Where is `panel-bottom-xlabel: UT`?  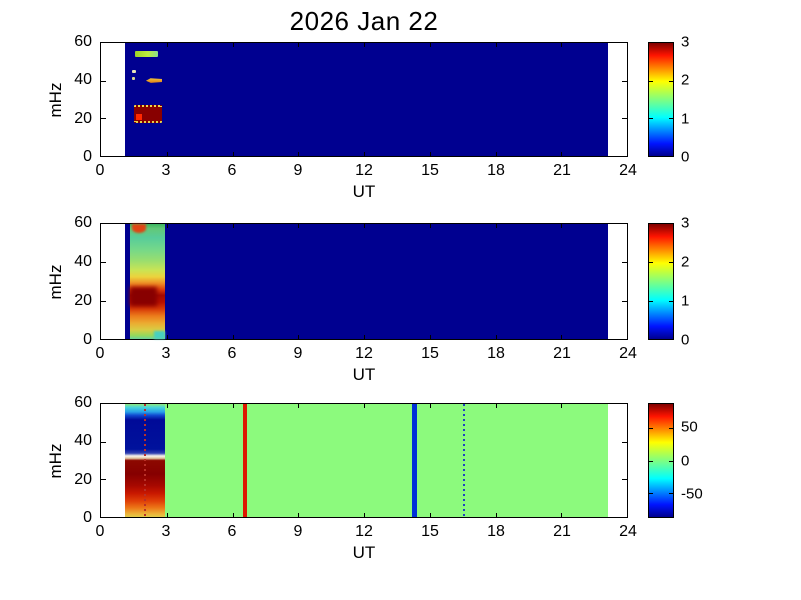 panel-bottom-xlabel: UT is located at coordinates (364, 552).